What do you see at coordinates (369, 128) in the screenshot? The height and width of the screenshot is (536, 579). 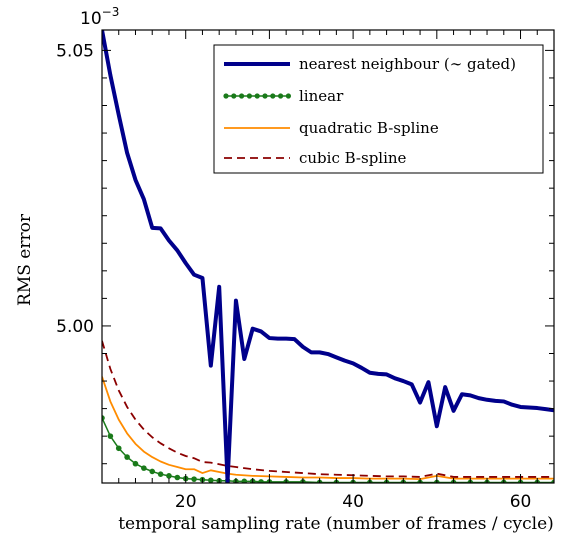 I see `legend-label-2: quadratic B-spline` at bounding box center [369, 128].